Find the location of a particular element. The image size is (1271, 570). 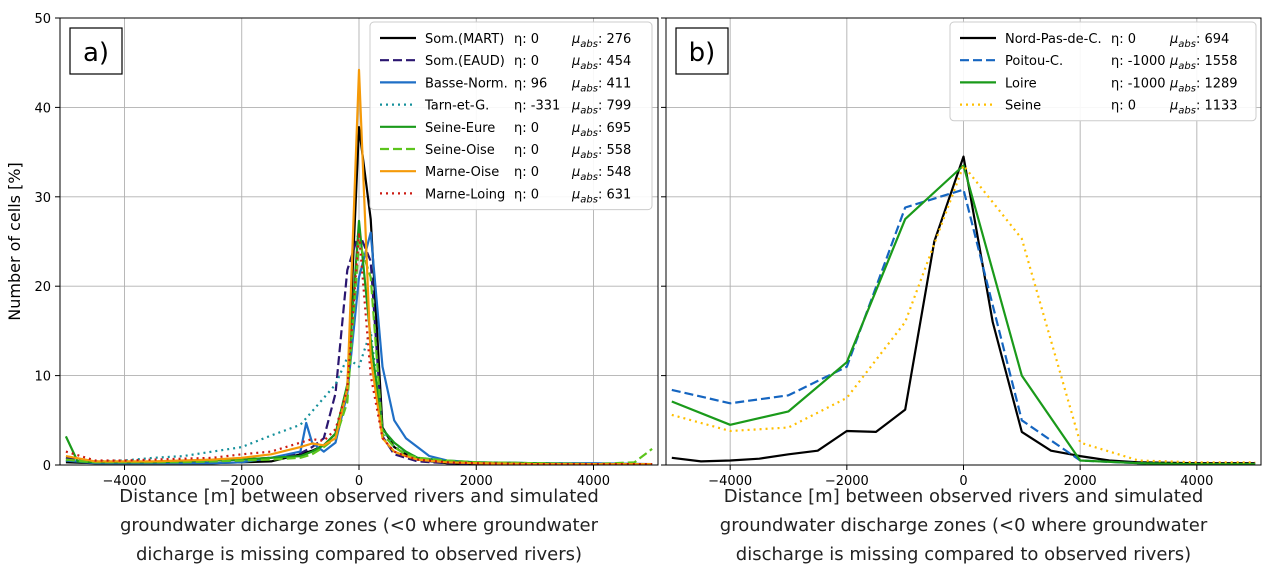

legend-label: Tarn-et-G. is located at coordinates (456, 106).